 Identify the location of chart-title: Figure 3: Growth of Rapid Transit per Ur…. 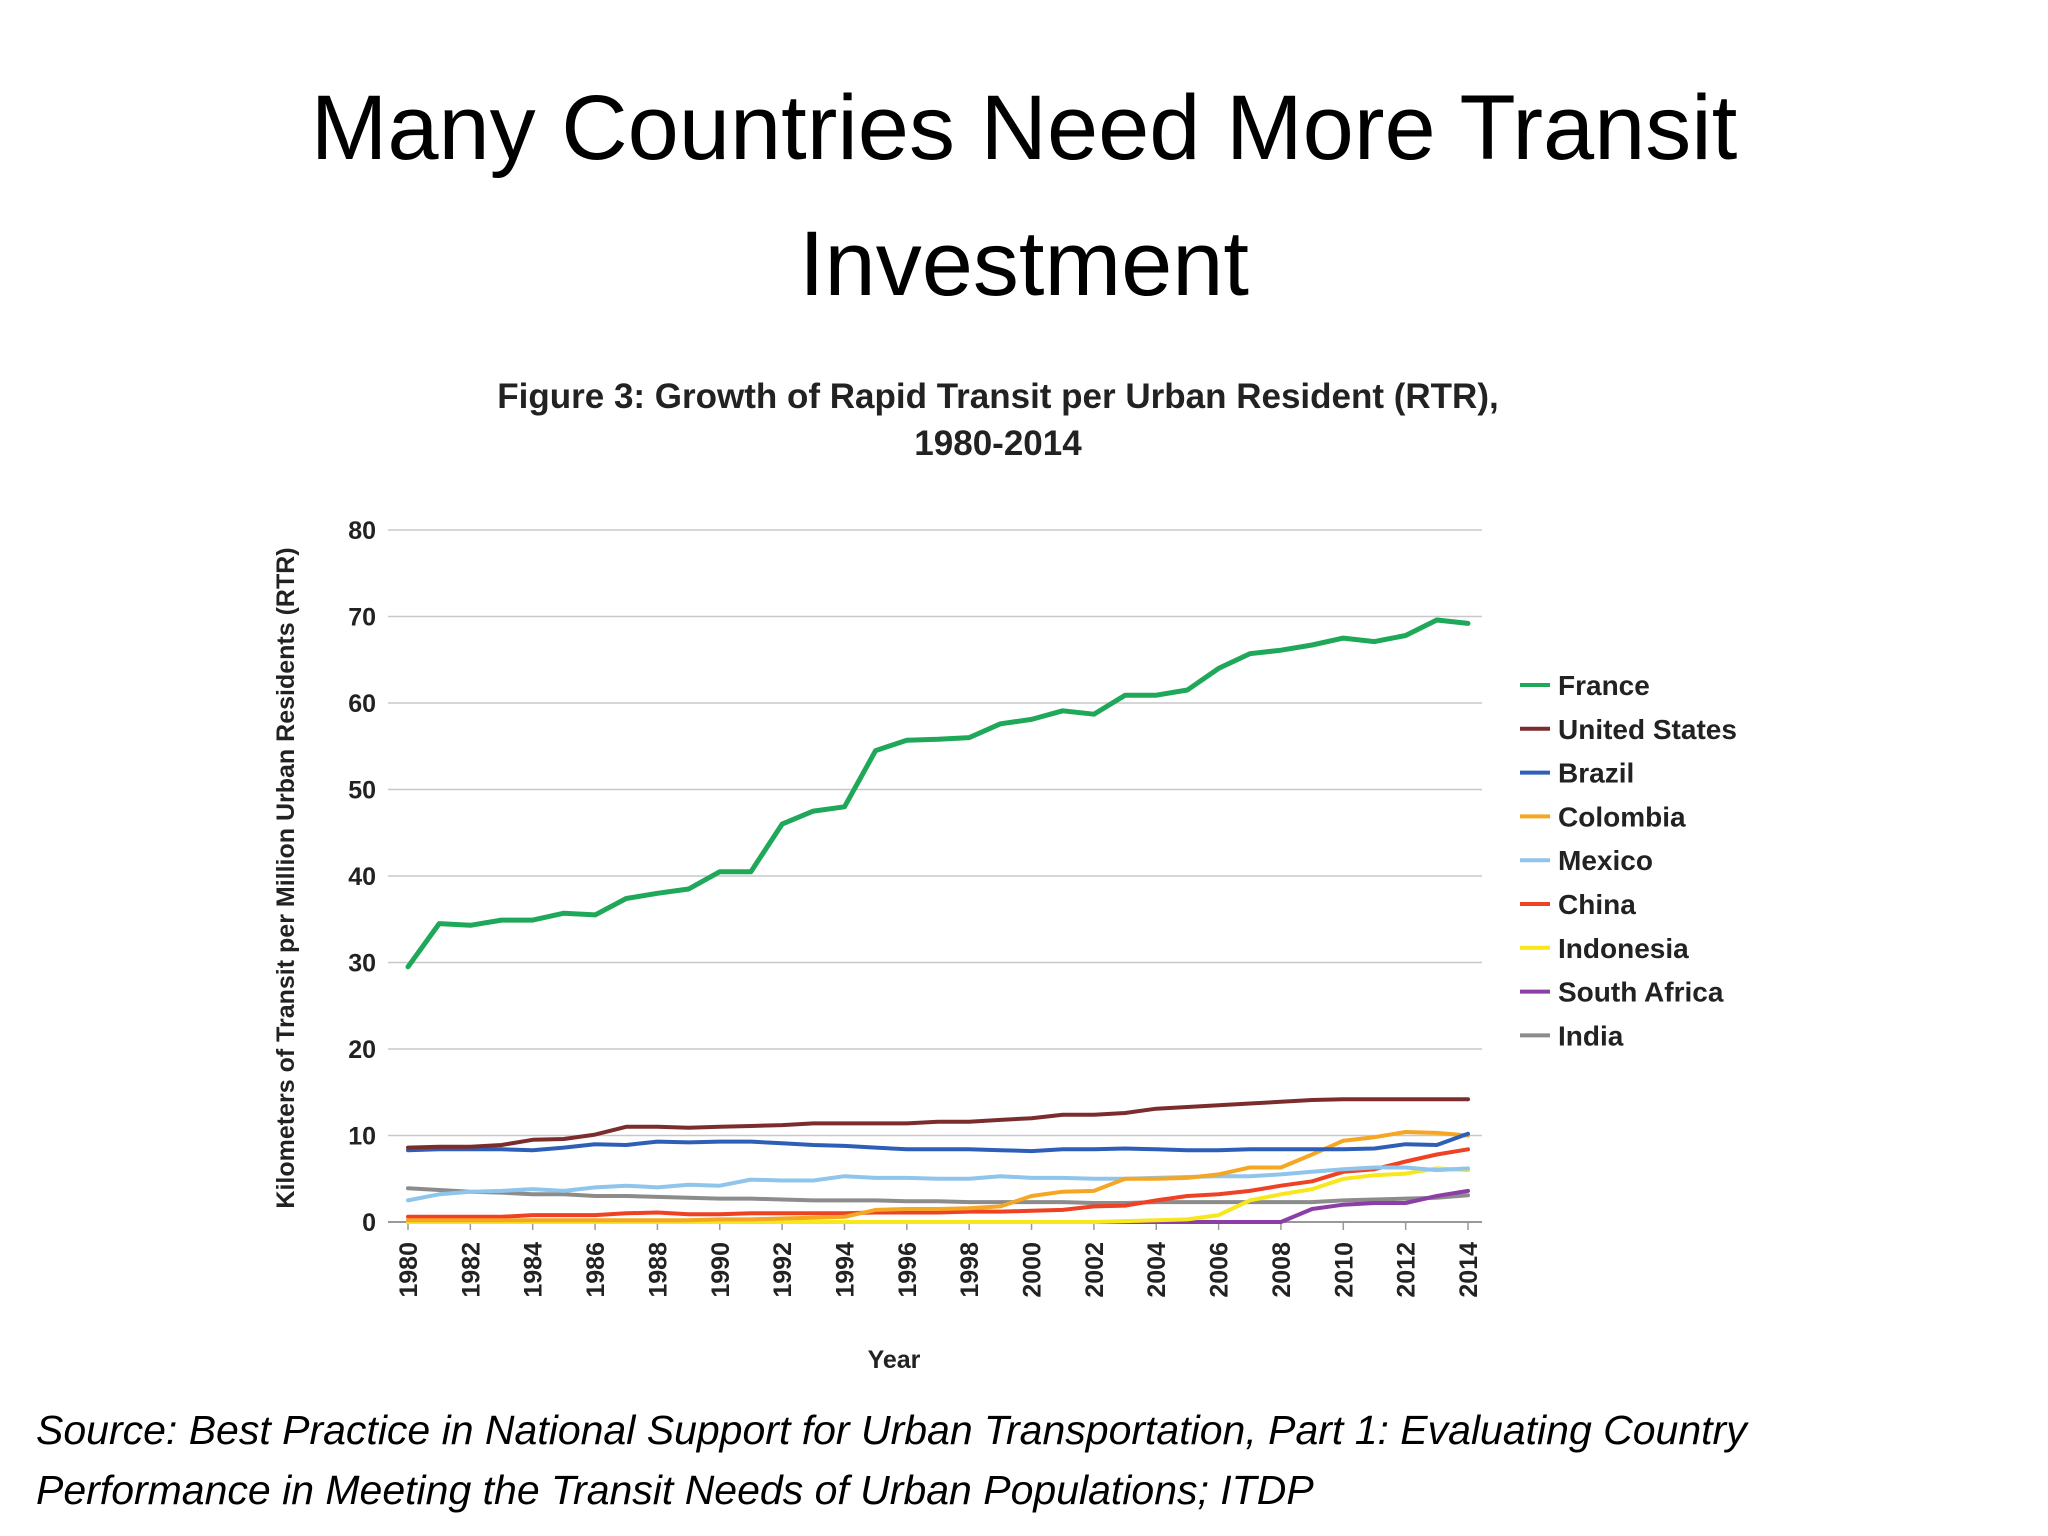
(997, 396).